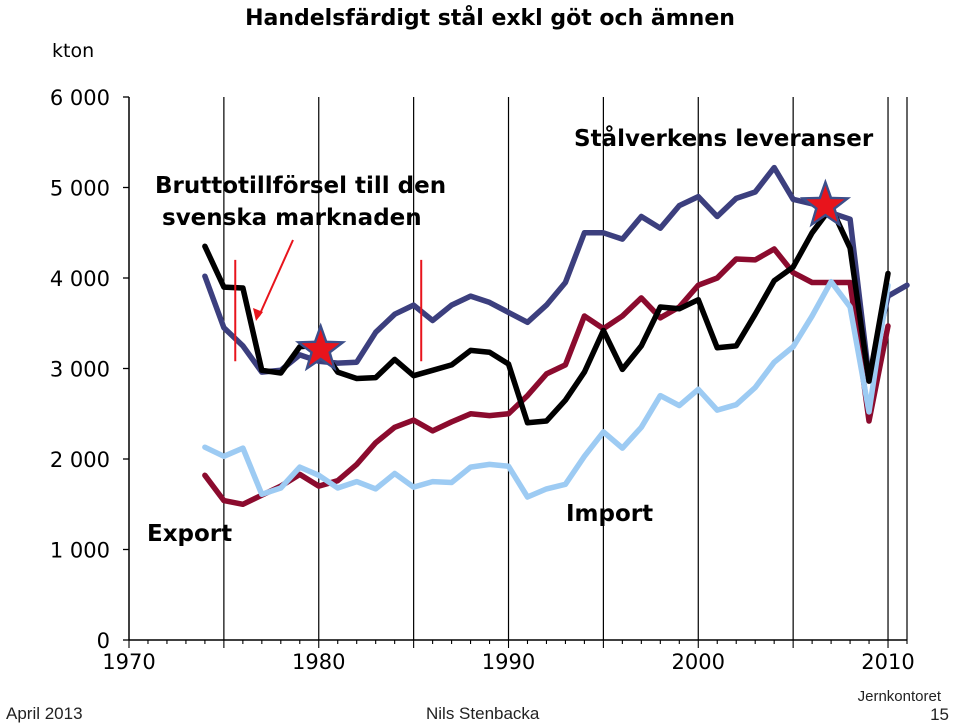  Describe the element at coordinates (189, 534) in the screenshot. I see `annotation-export: Export` at that location.